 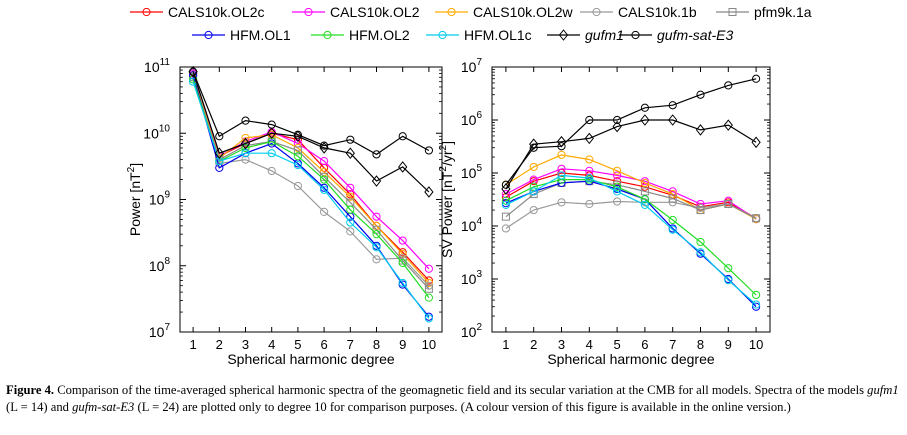 I want to click on legend-entry-cals10k-ol2w: CALS10k.OL2w, so click(x=504, y=12).